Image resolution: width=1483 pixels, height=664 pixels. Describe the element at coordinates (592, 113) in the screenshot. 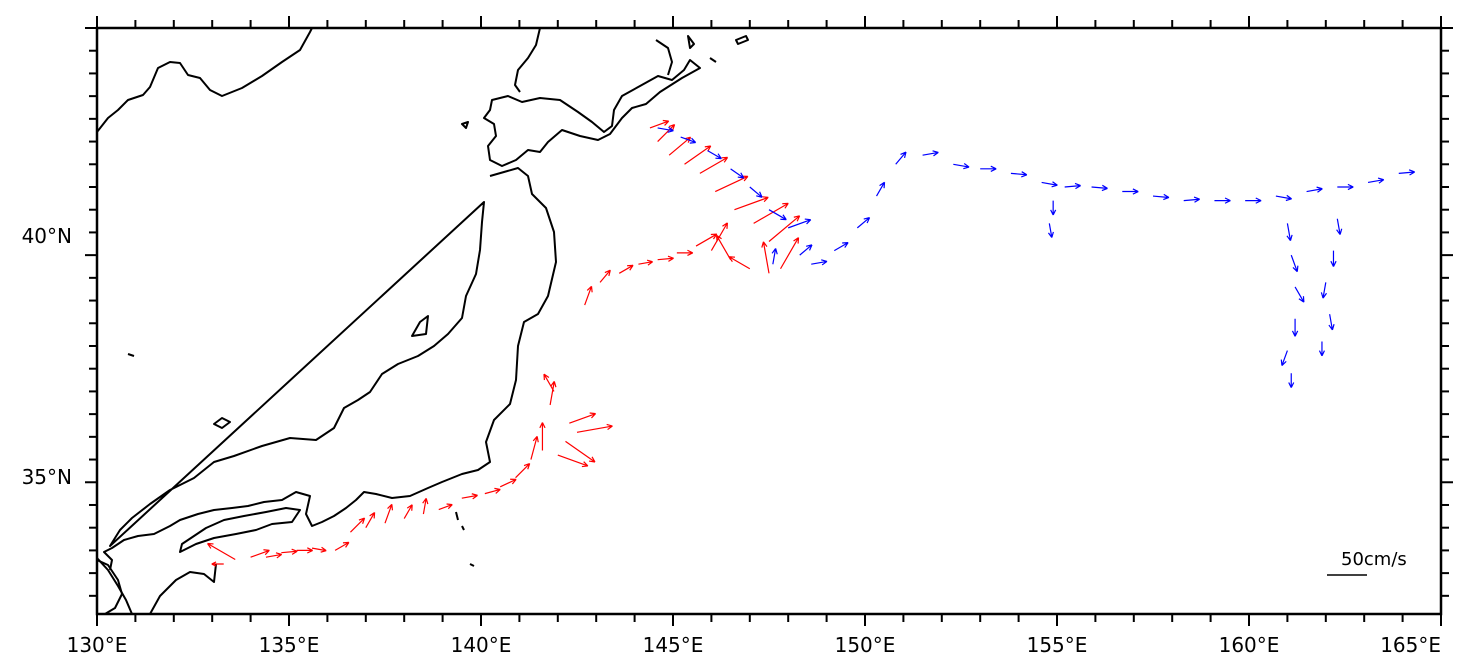

I see `hokkaido-coast` at that location.